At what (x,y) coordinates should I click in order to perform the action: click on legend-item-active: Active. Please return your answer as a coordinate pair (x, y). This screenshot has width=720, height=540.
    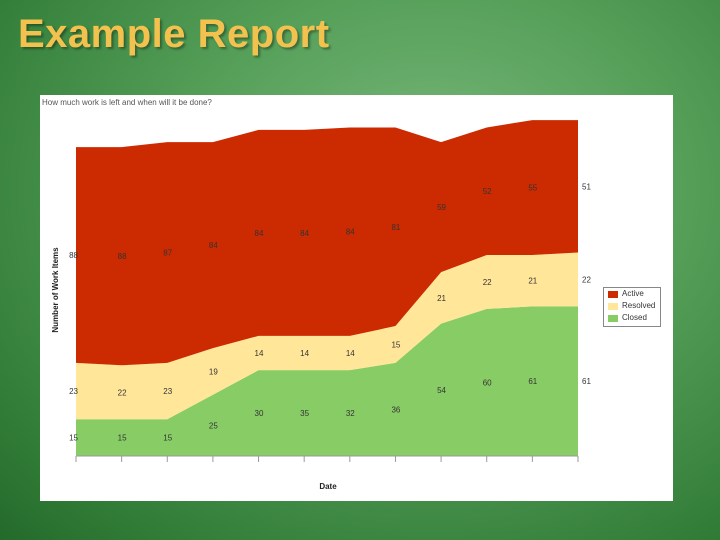
    Looking at the image, I should click on (632, 294).